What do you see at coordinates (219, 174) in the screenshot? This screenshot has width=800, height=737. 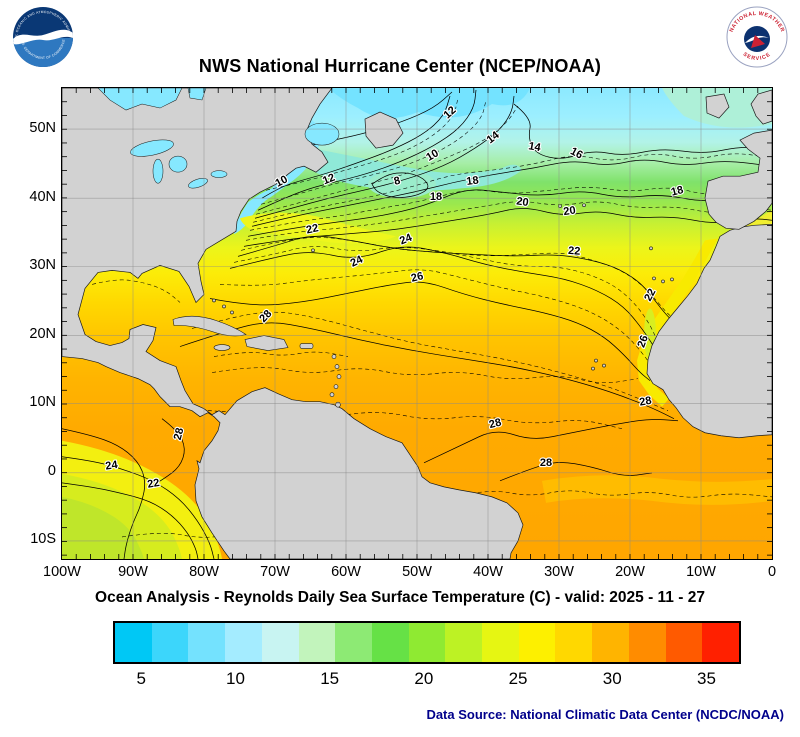 I see `lake-ontario` at bounding box center [219, 174].